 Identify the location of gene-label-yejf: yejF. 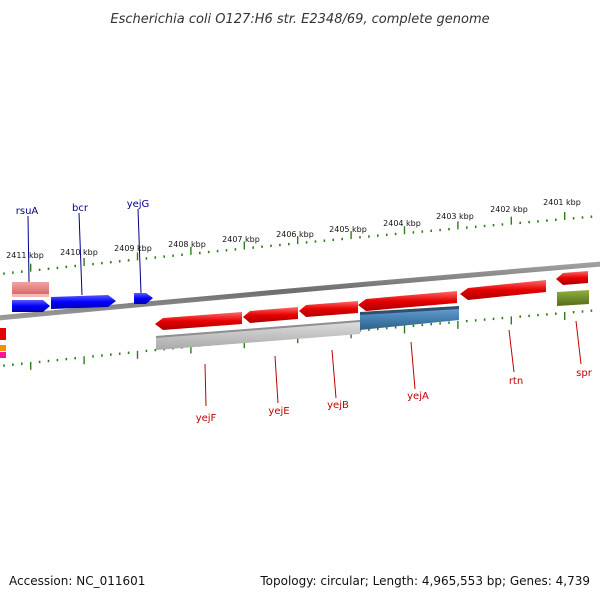
(206, 418).